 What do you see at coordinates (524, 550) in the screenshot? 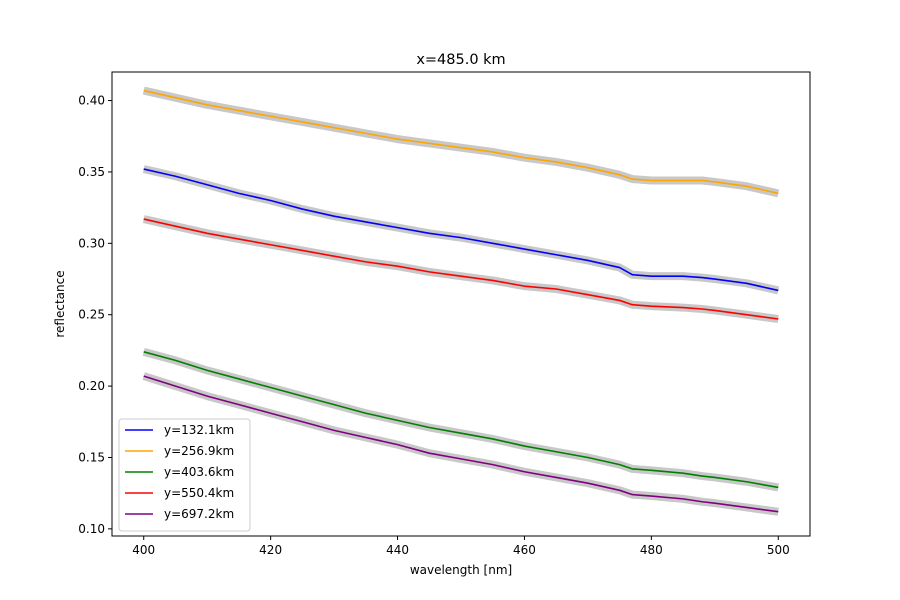
I see `x-tick-label: 460` at bounding box center [524, 550].